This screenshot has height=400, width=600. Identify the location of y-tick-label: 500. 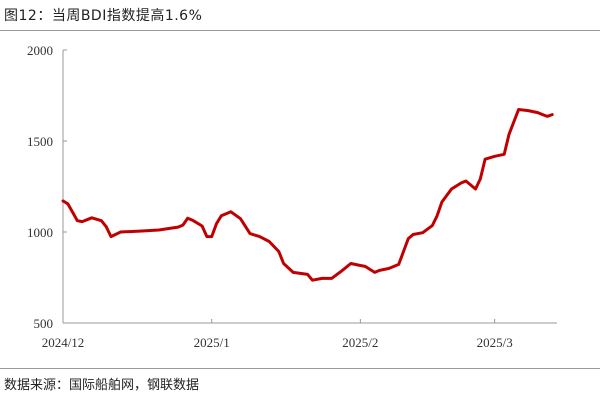
(44, 323).